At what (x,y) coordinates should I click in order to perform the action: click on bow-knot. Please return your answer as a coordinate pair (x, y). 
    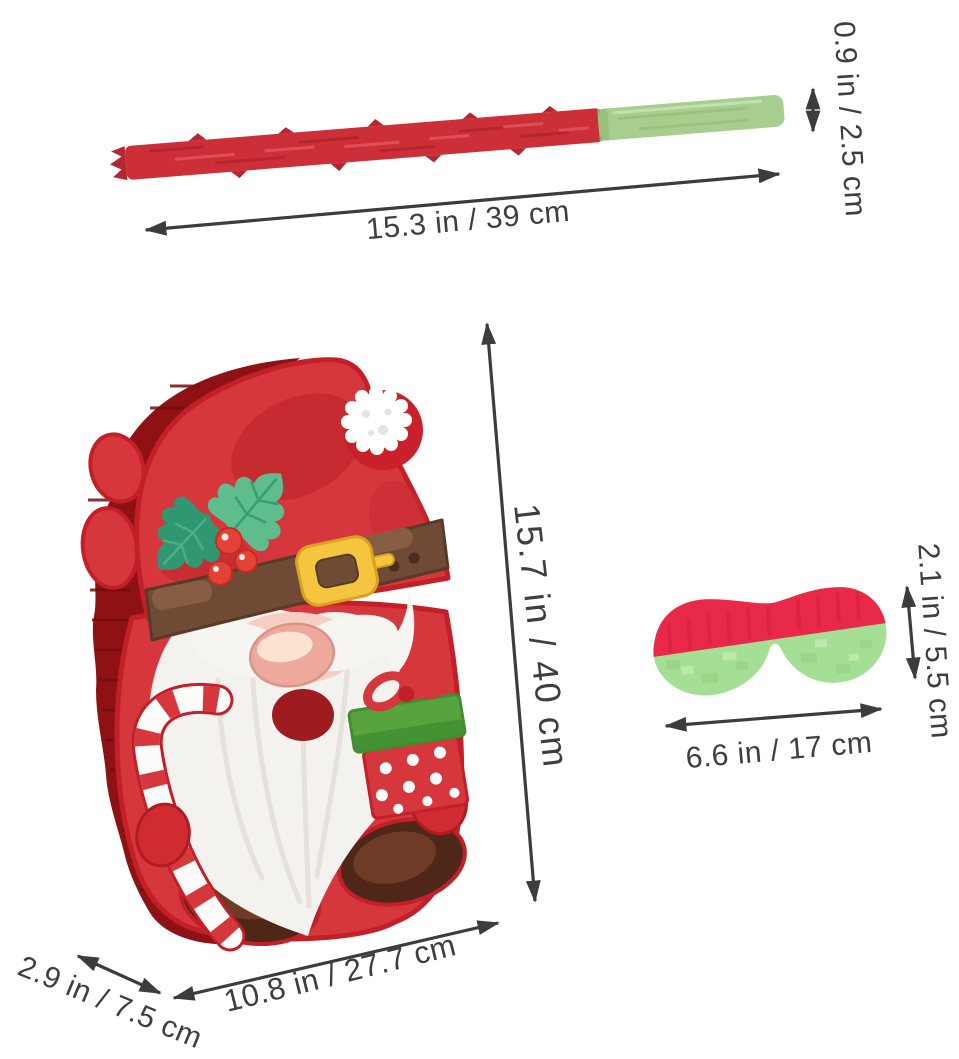
    Looking at the image, I should click on (406, 694).